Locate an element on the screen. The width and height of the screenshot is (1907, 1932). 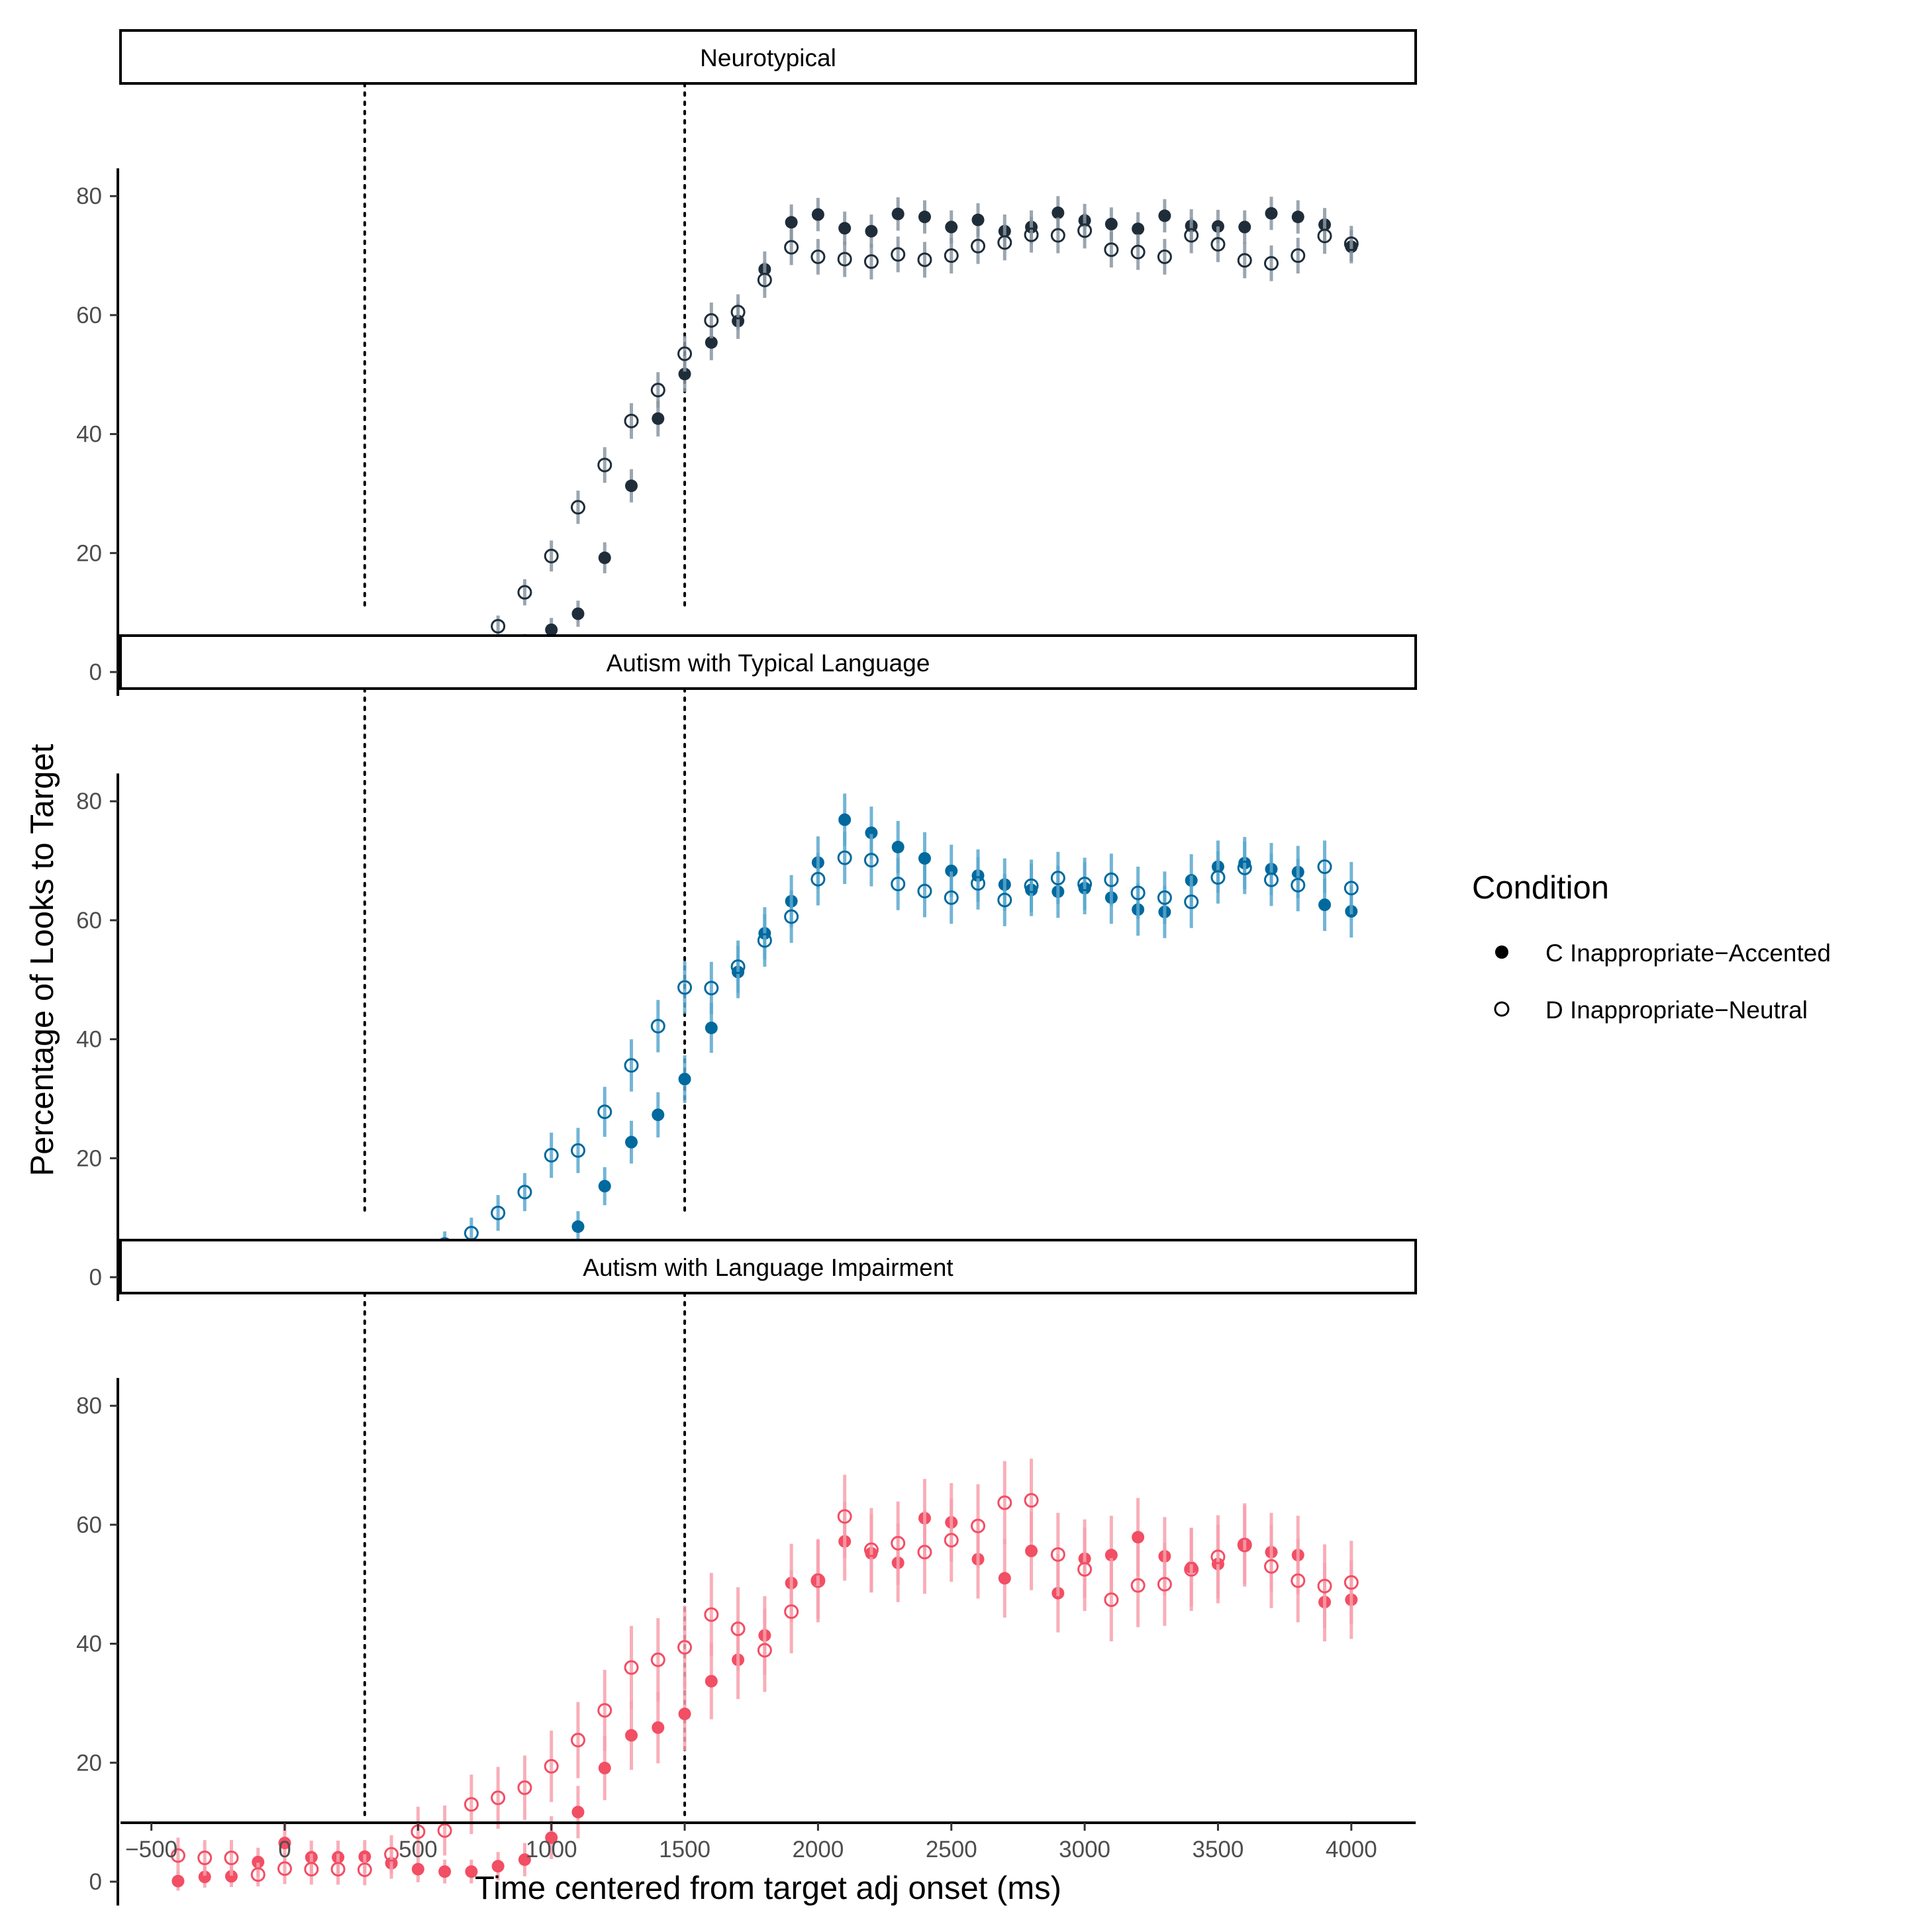
x-tick-label: 0 is located at coordinates (284, 1849).